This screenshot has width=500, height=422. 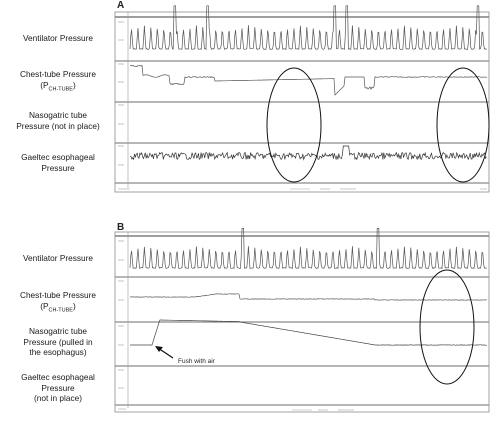 What do you see at coordinates (463, 125) in the screenshot?
I see `panel-a-highlight-ellipse-right` at bounding box center [463, 125].